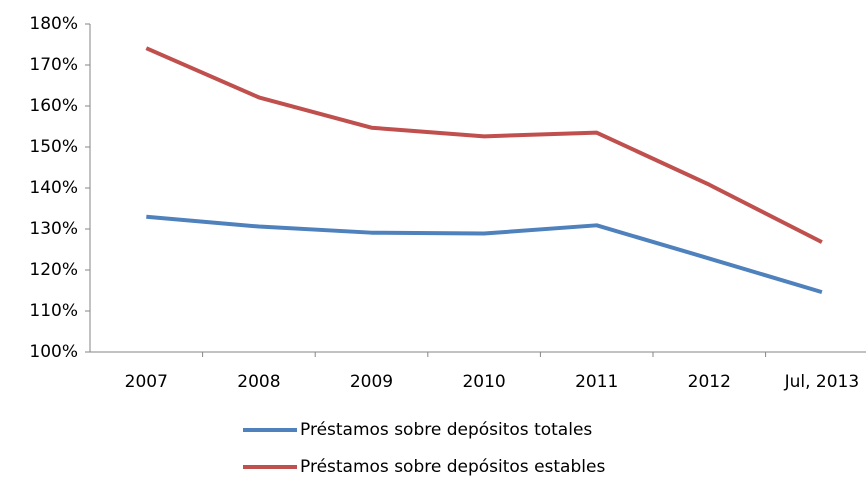 The height and width of the screenshot is (478, 868). I want to click on y-tick-label: 160%, so click(53, 106).